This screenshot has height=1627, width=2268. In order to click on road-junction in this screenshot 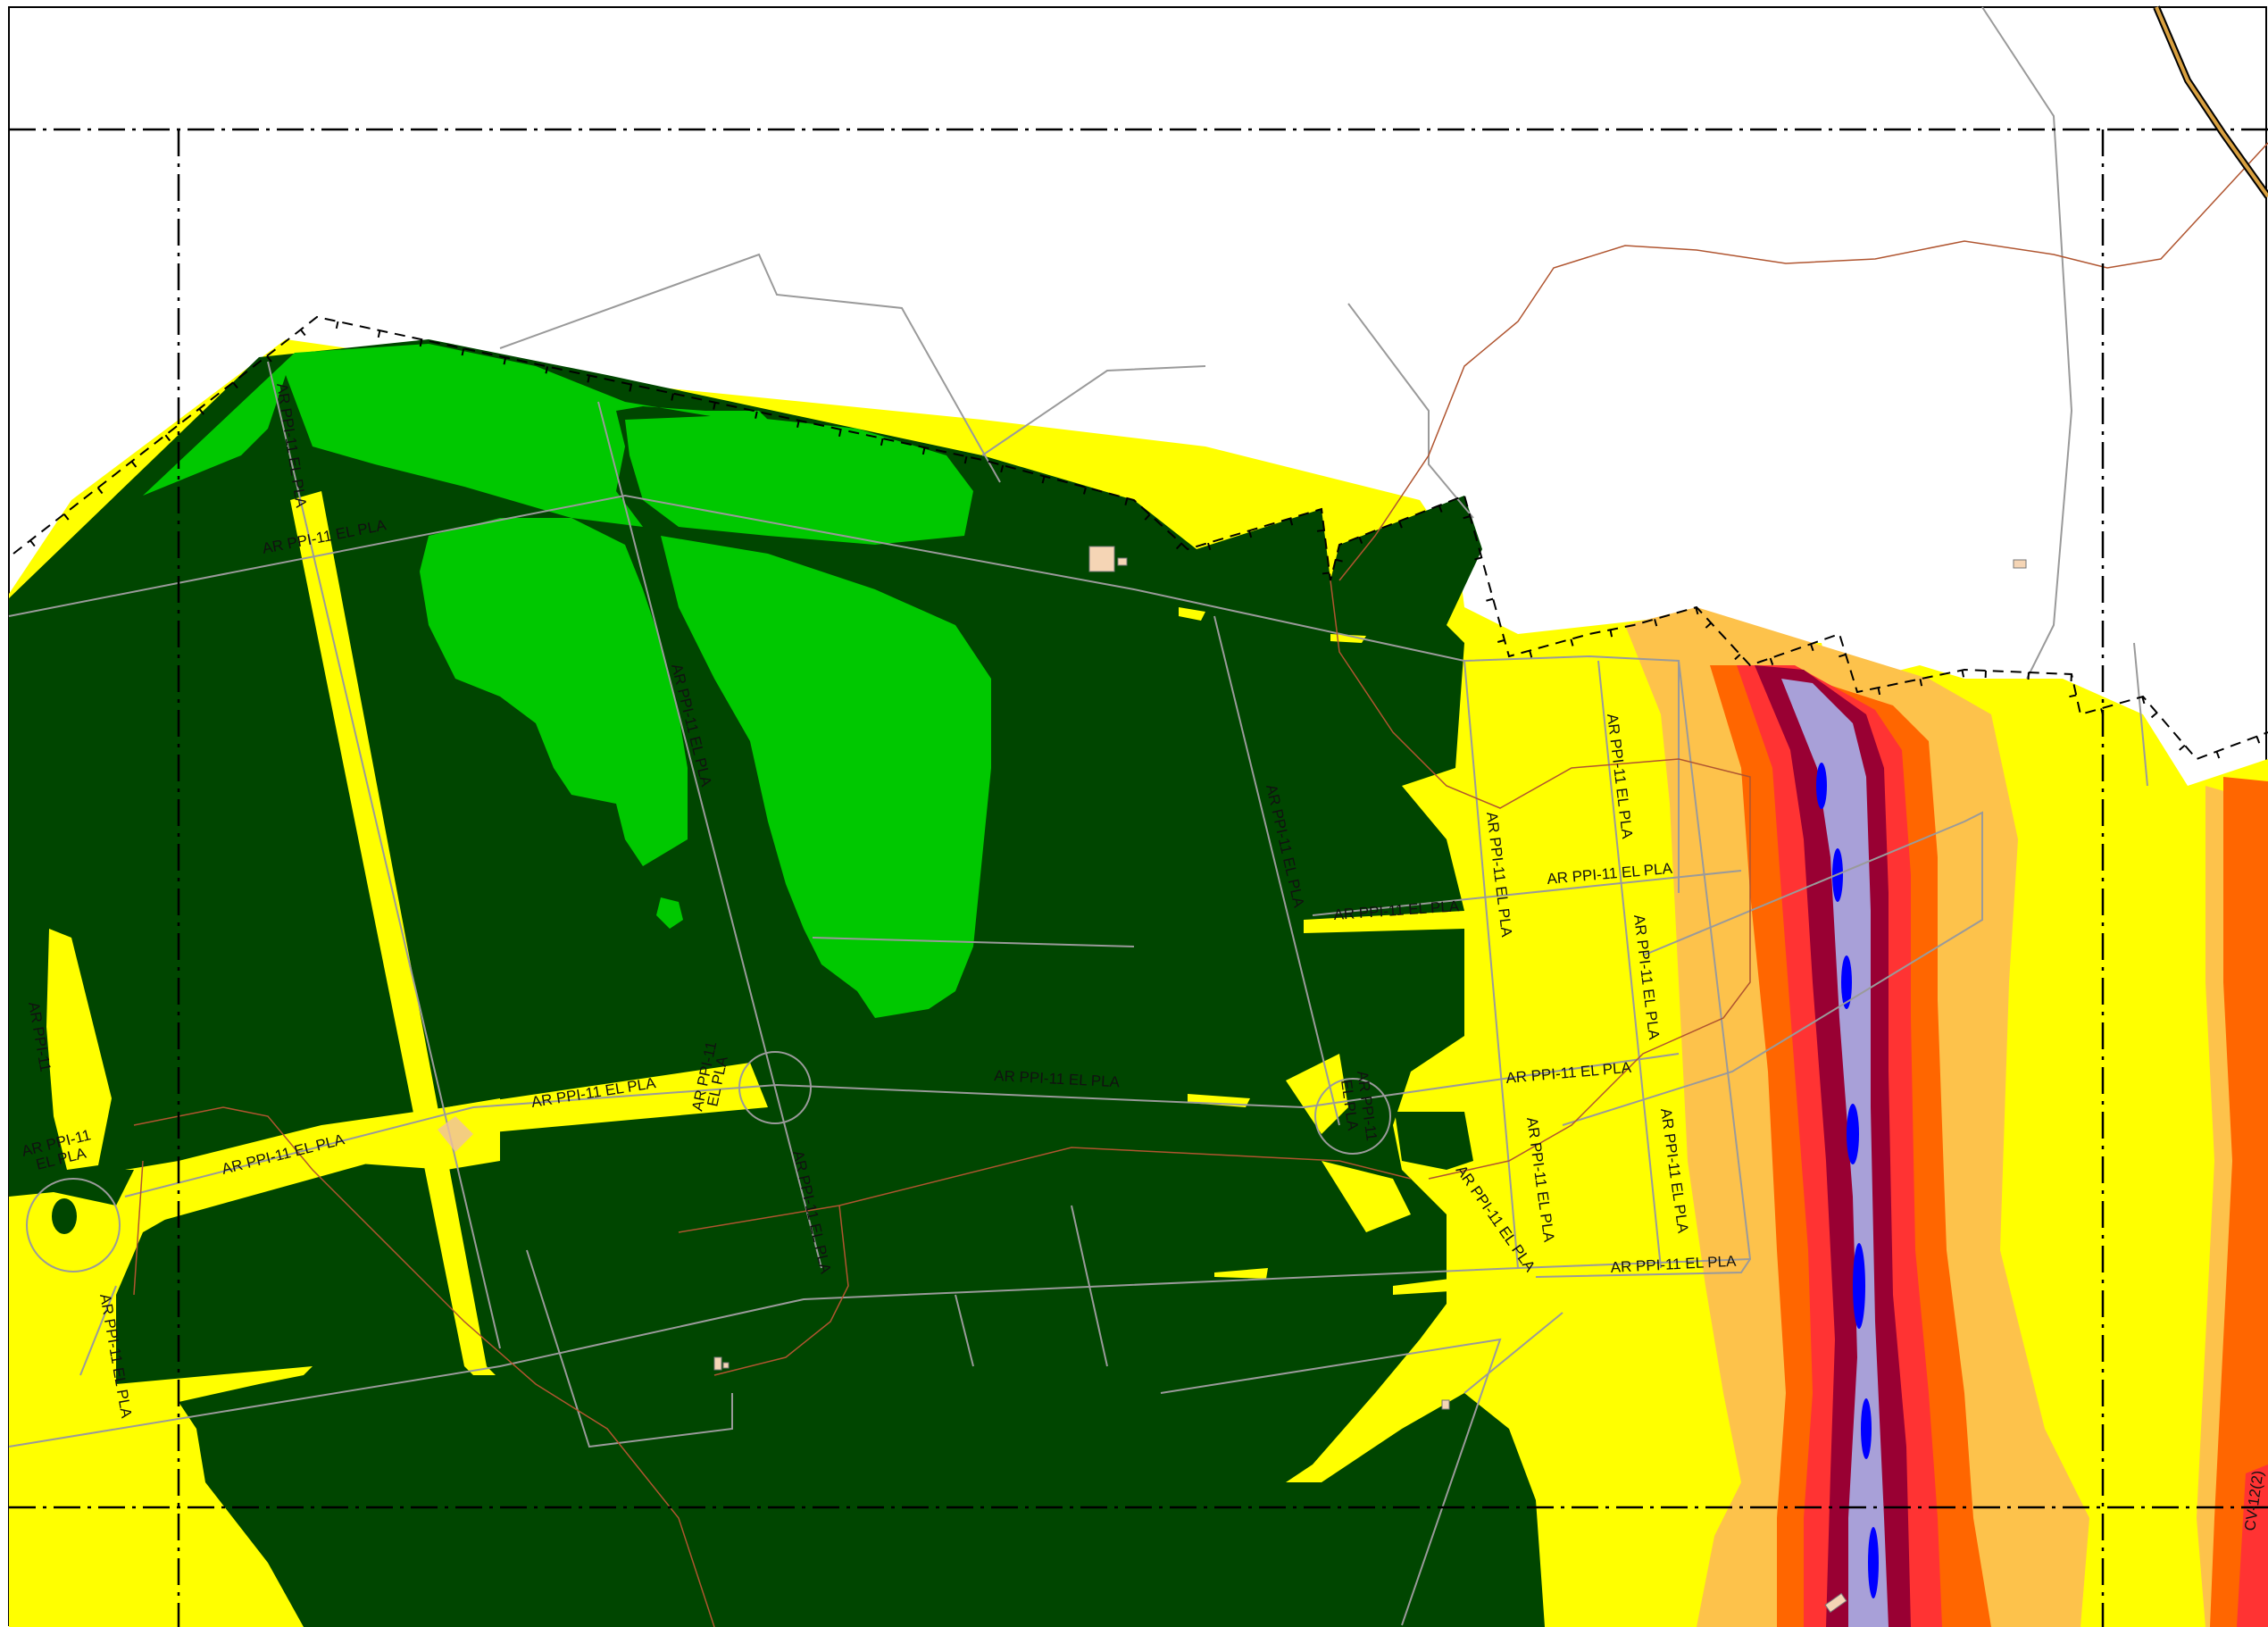, I will do `click(455, 1134)`.